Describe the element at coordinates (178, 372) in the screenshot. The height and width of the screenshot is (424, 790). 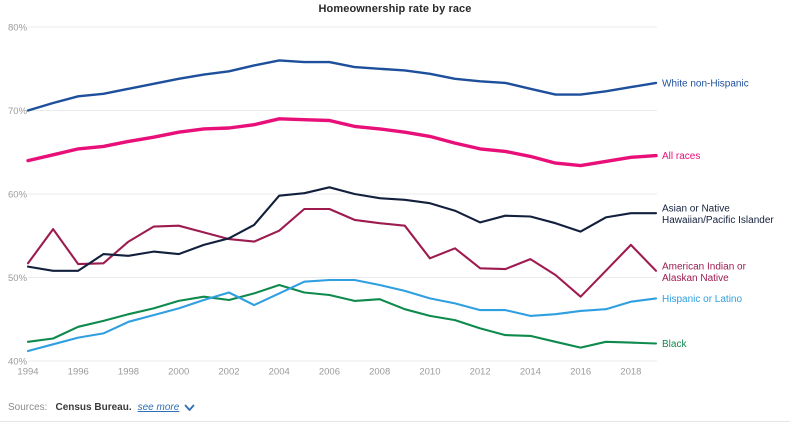
I see `x-axis-label-2000: 2000` at that location.